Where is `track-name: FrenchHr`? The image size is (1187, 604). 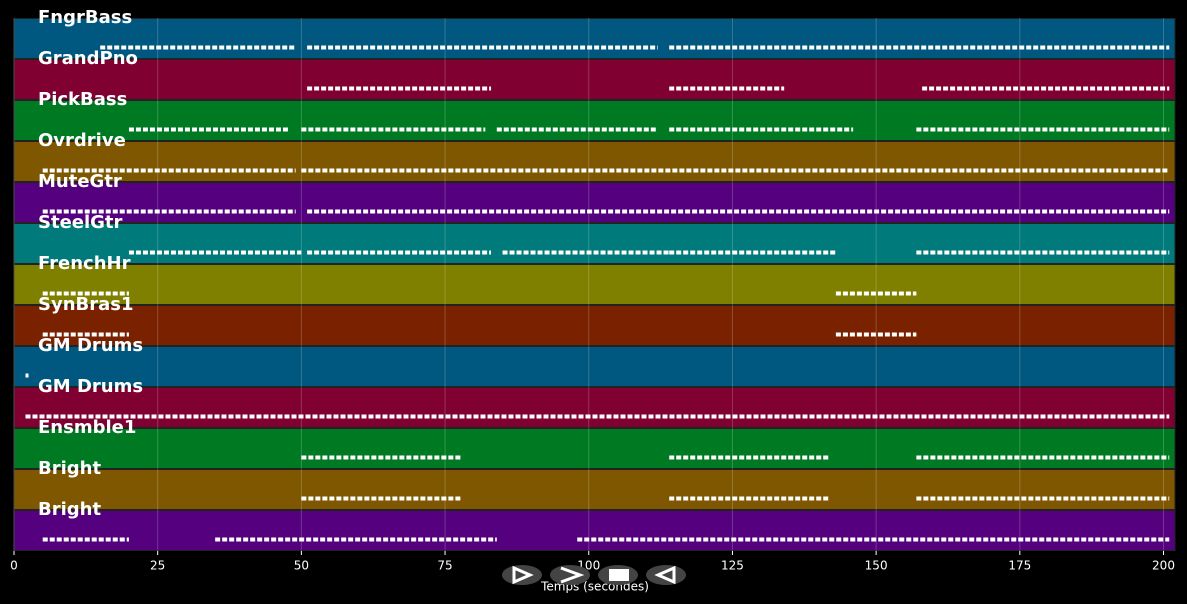
track-name: FrenchHr is located at coordinates (84, 263).